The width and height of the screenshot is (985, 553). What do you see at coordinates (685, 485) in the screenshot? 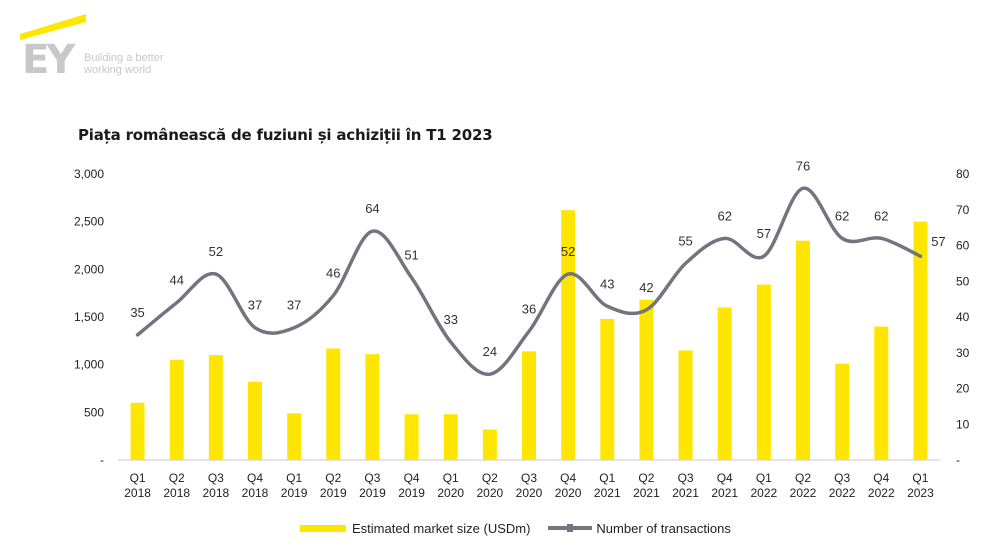
I see `x-axis-tick-14: Q3 2021` at bounding box center [685, 485].